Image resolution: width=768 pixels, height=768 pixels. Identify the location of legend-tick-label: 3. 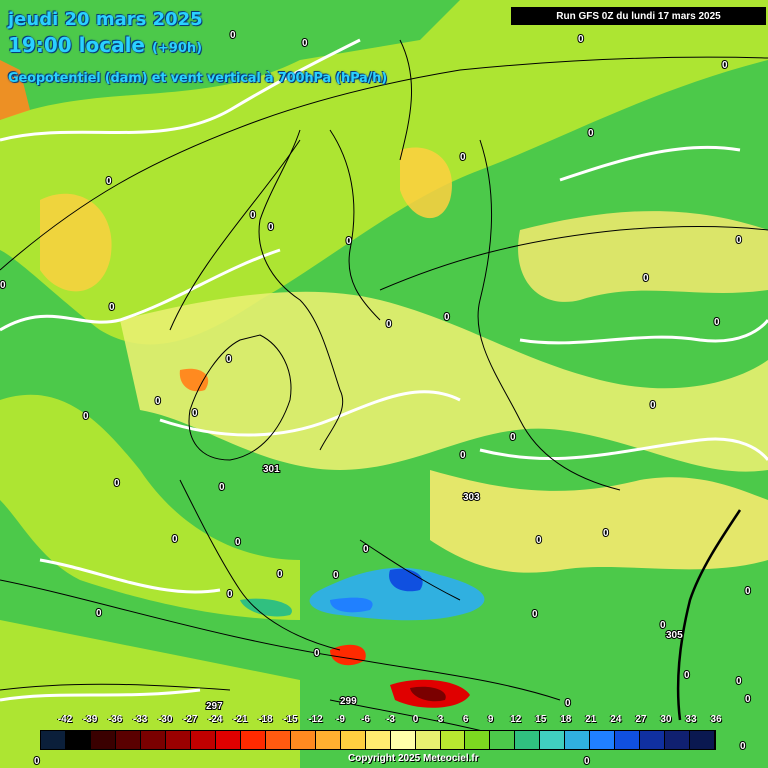
(440, 719).